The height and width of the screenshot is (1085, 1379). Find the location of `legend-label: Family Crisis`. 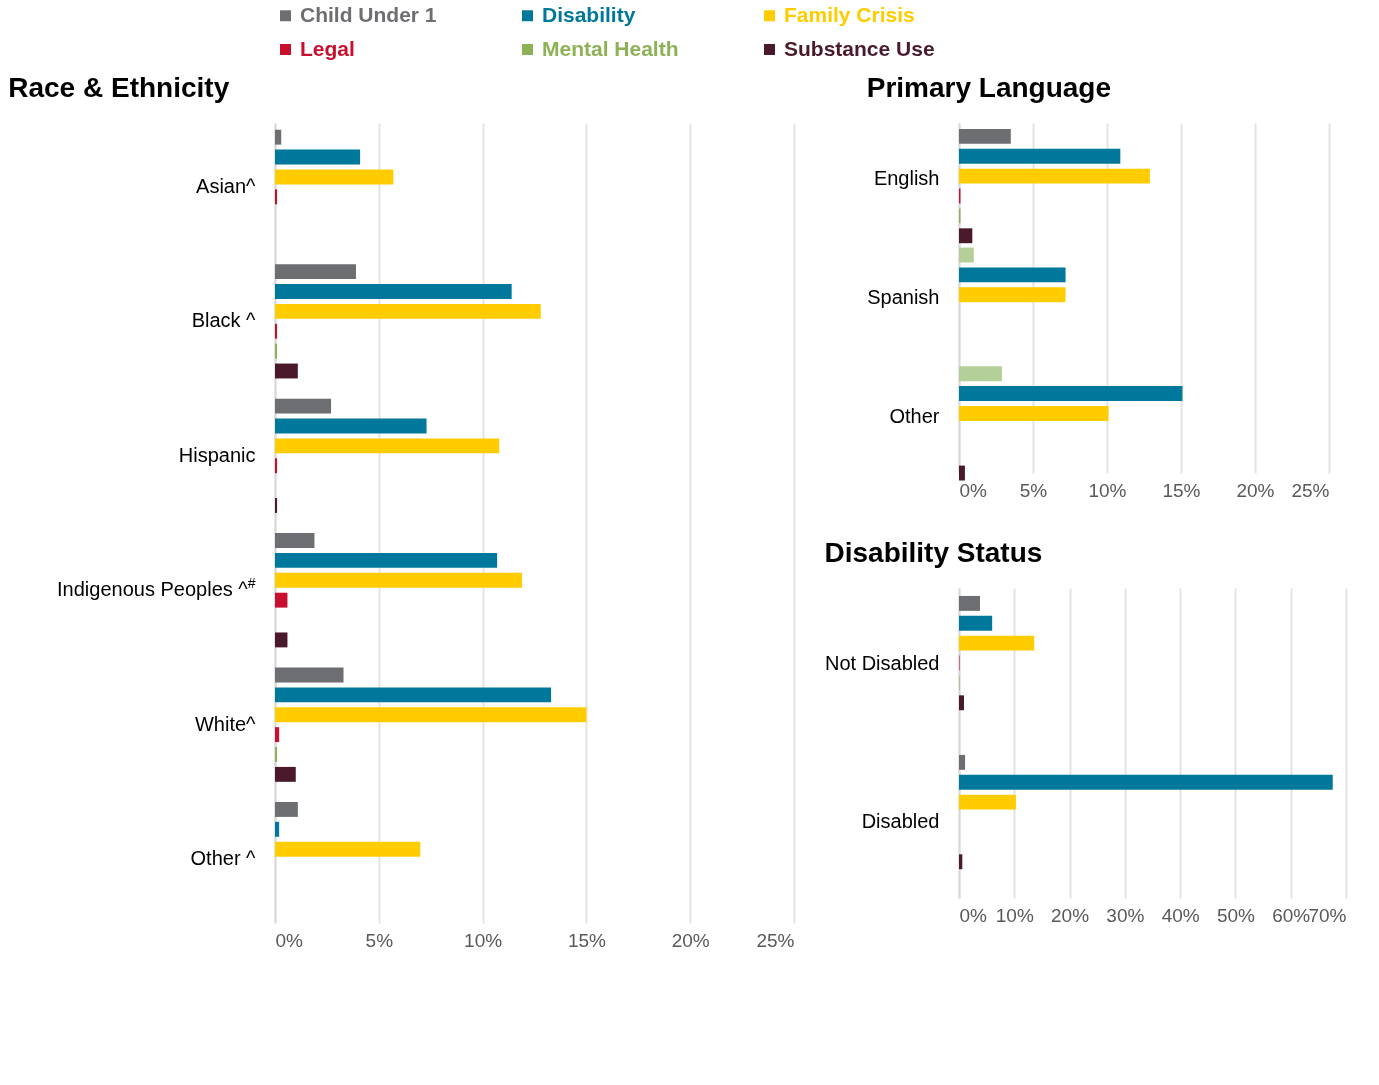

legend-label: Family Crisis is located at coordinates (849, 14).